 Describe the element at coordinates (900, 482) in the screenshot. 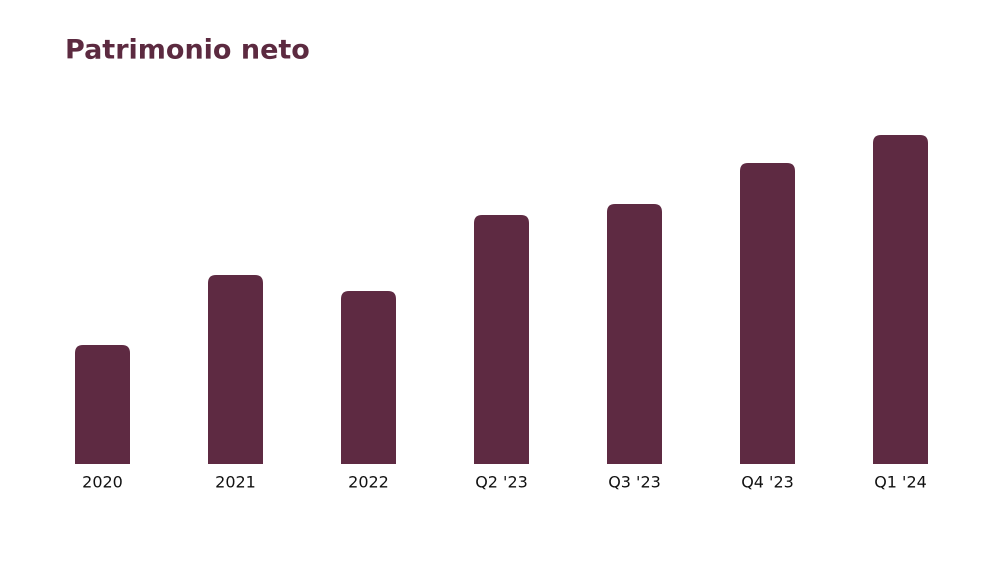

I see `x-tick-label: Q1 '24` at that location.